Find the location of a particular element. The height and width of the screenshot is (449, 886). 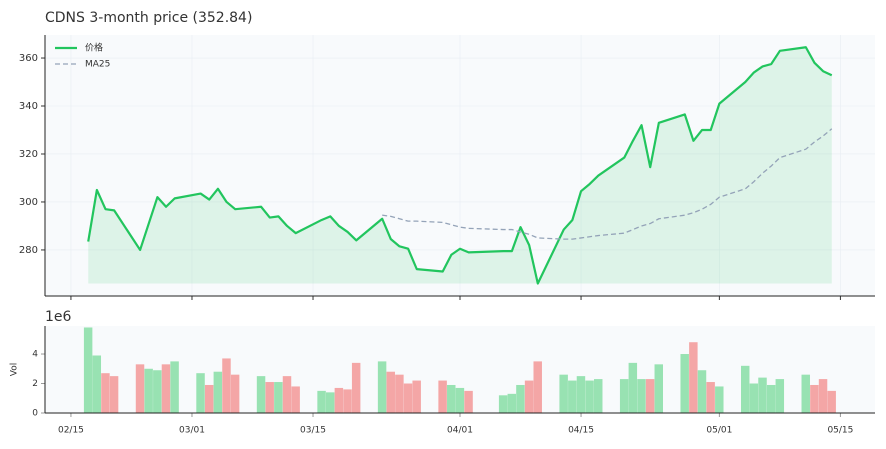

y-tick-label: 360 is located at coordinates (28, 58).